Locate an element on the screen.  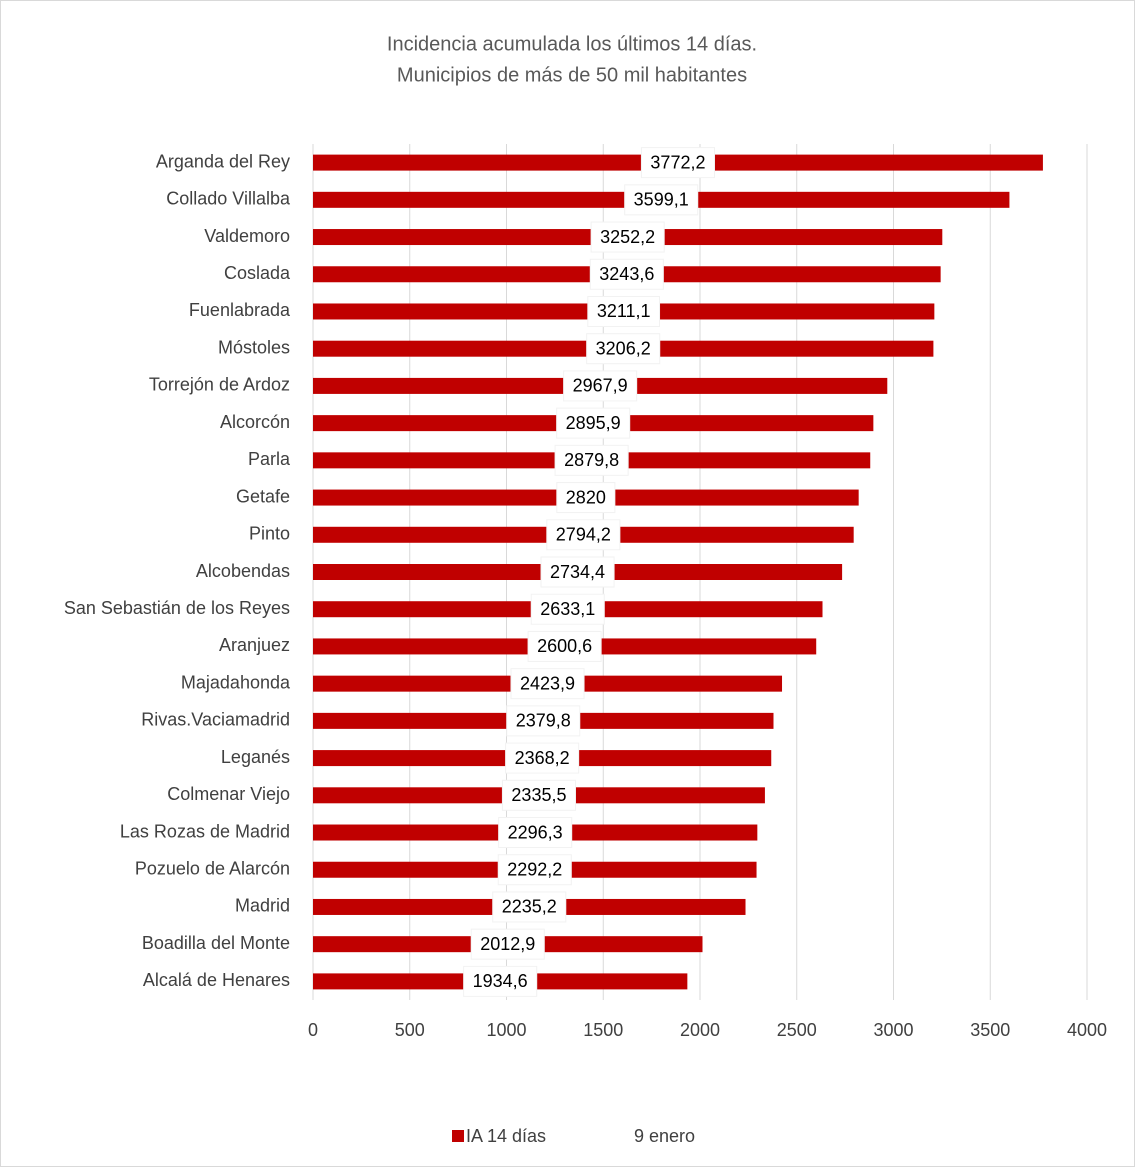
value-label: 3211,1 is located at coordinates (624, 311).